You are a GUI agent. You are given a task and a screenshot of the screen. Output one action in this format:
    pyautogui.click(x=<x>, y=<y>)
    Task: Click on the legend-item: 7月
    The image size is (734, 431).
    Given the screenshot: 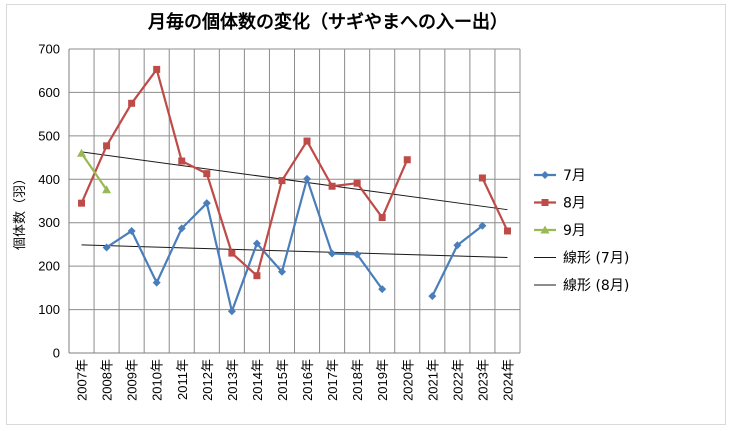 What is the action you would take?
    pyautogui.click(x=560, y=176)
    